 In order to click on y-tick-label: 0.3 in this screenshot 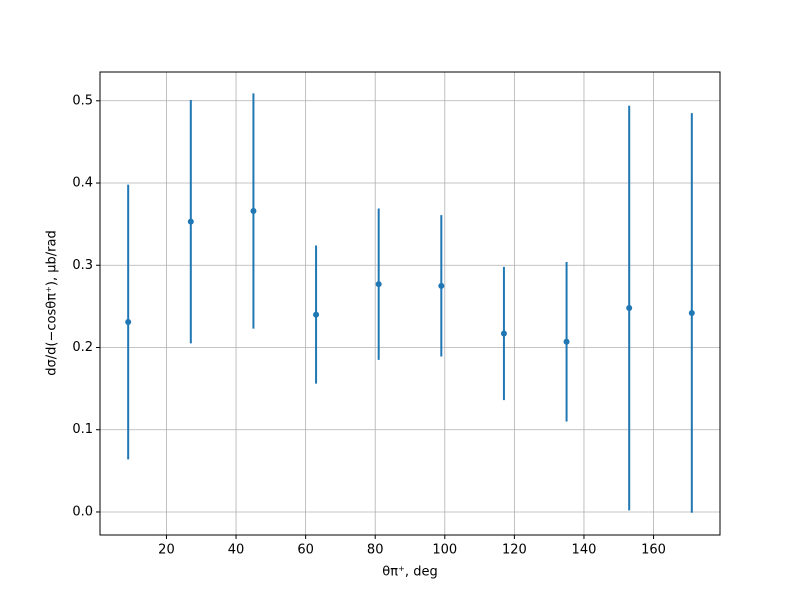, I will do `click(82, 265)`.